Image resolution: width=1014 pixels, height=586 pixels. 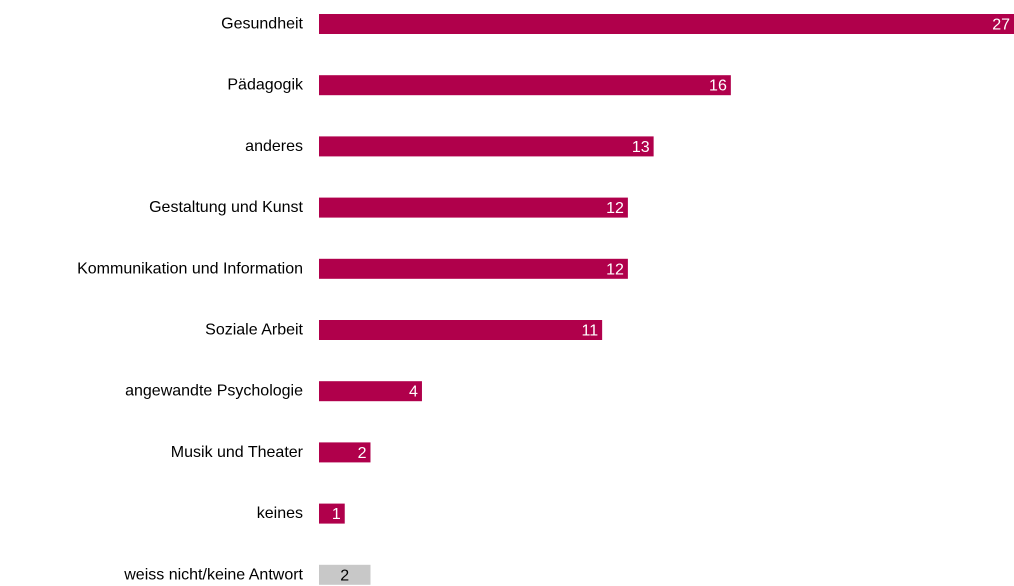 What do you see at coordinates (254, 330) in the screenshot?
I see `category-label-5: Soziale Arbeit` at bounding box center [254, 330].